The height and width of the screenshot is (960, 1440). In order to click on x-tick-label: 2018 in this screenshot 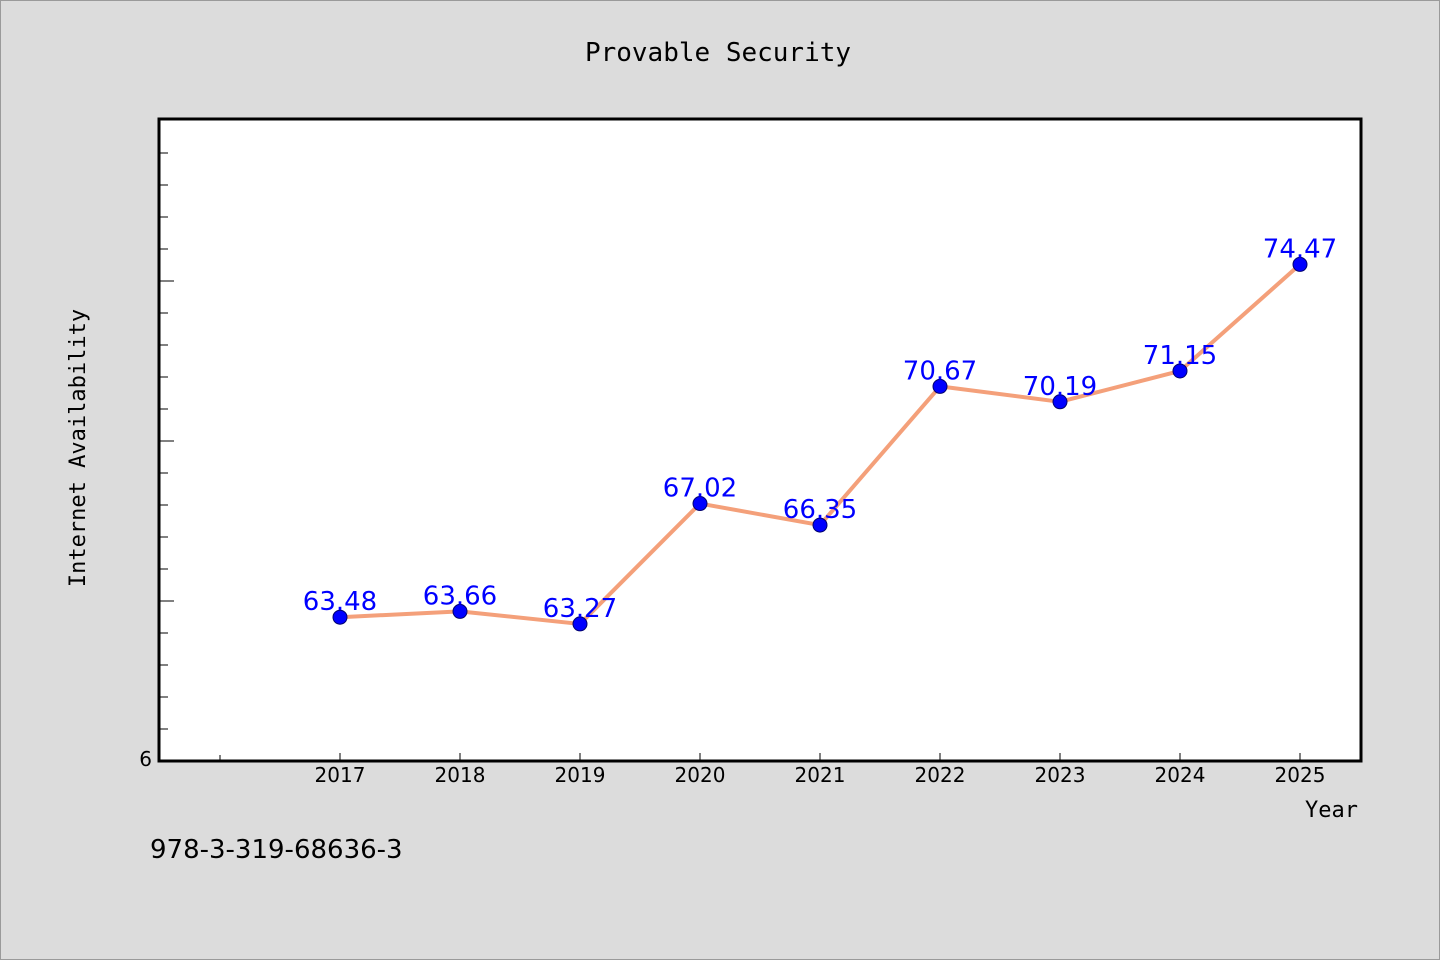, I will do `click(460, 775)`.